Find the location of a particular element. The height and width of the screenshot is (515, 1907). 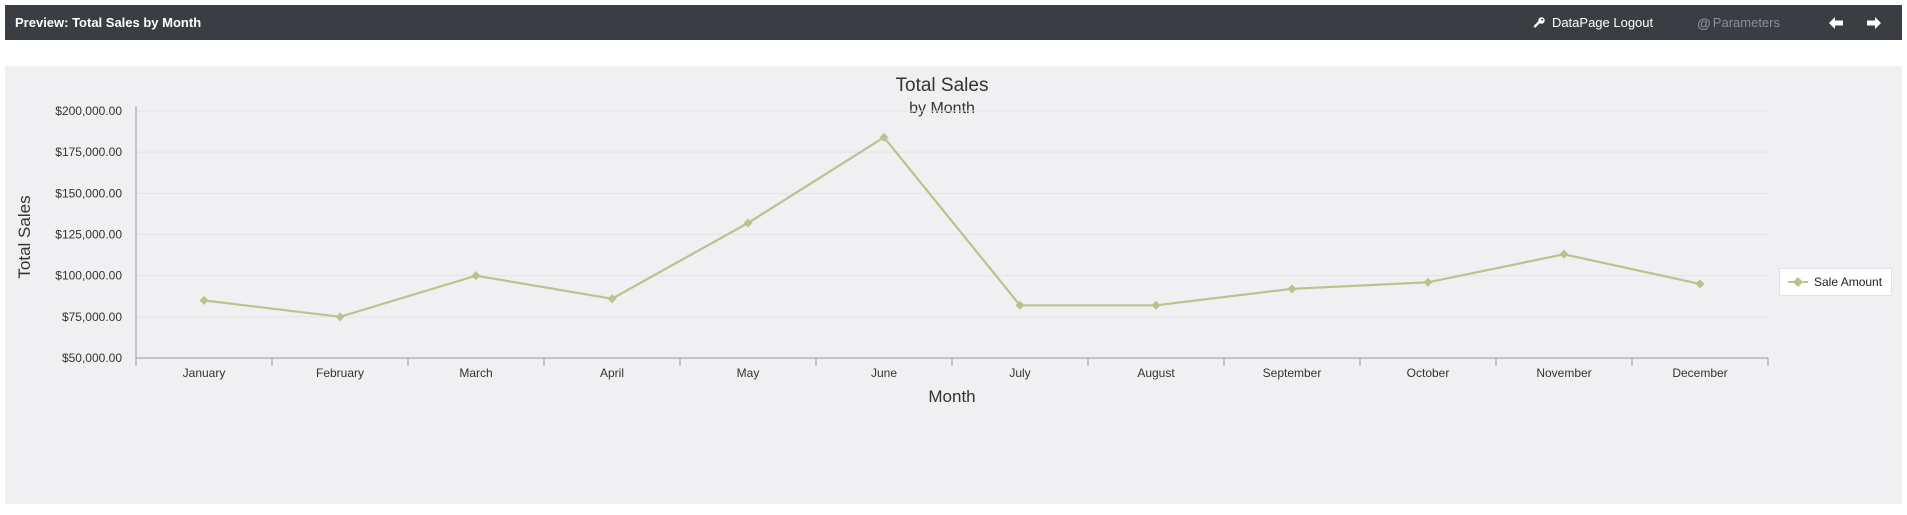

y-tick-label: $75,000.00 is located at coordinates (92, 317).